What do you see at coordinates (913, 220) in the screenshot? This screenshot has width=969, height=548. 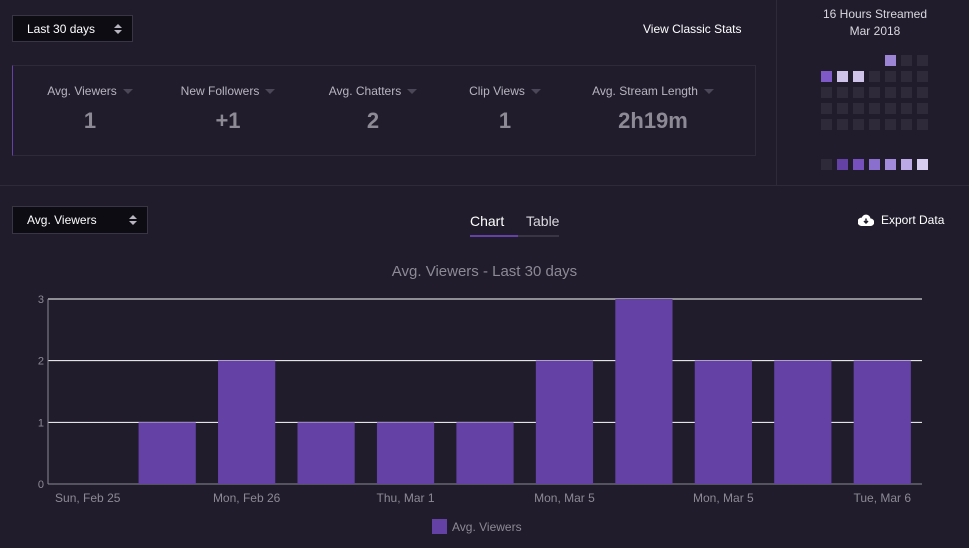 I see `export-data-label: Export Data` at bounding box center [913, 220].